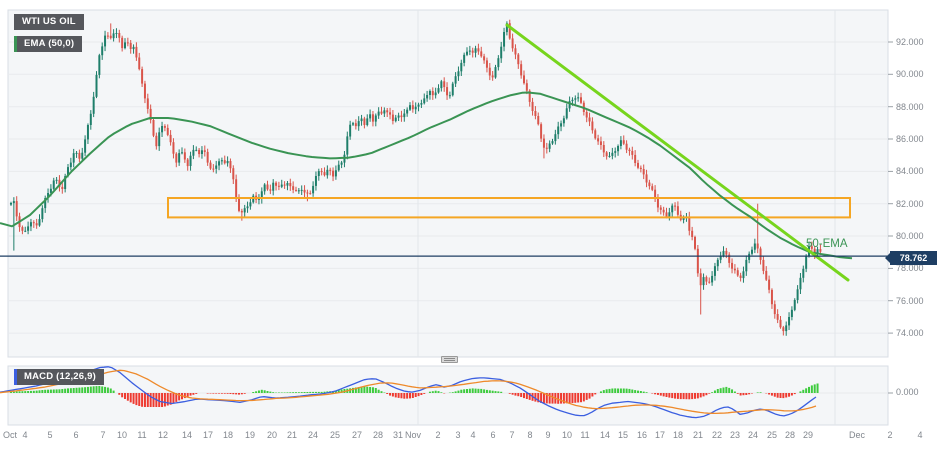  I want to click on ema-annotation-label: 50-EMA, so click(827, 244).